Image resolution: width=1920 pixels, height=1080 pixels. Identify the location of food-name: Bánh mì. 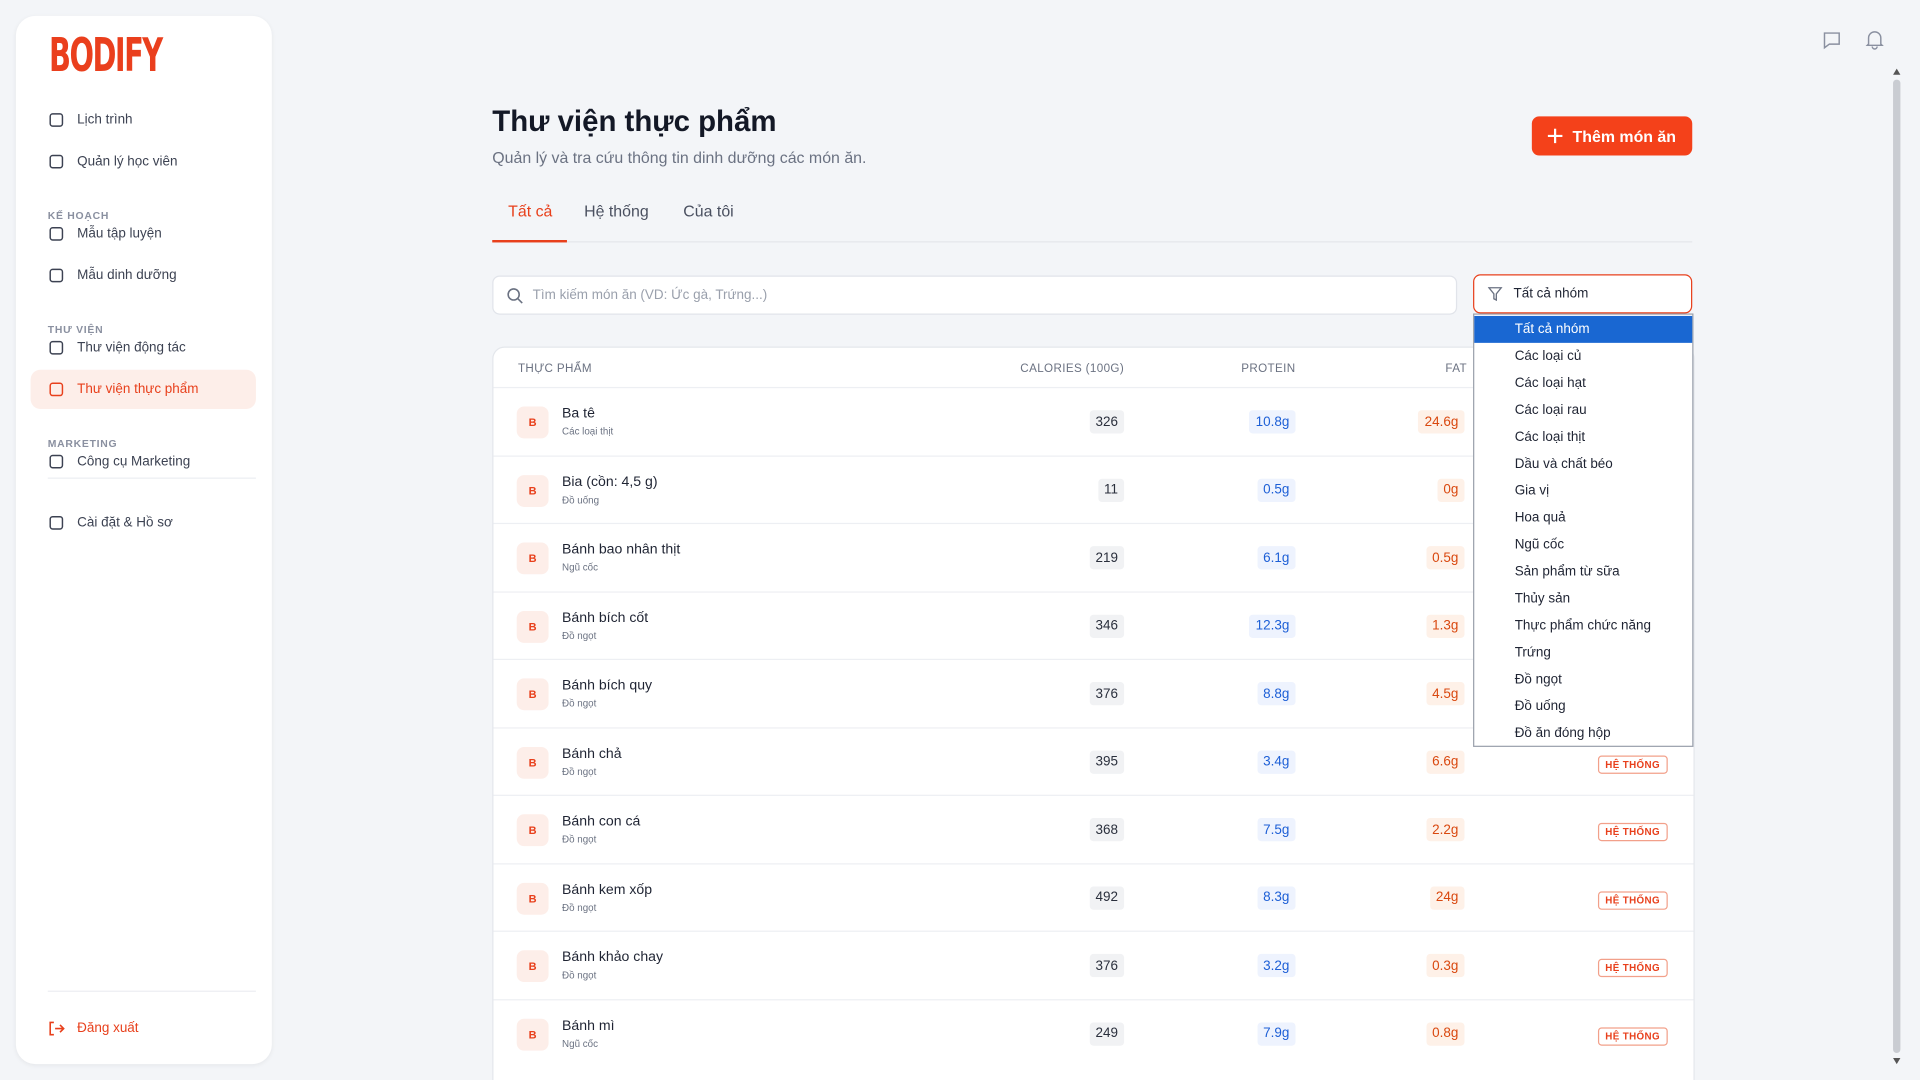
(588, 1025).